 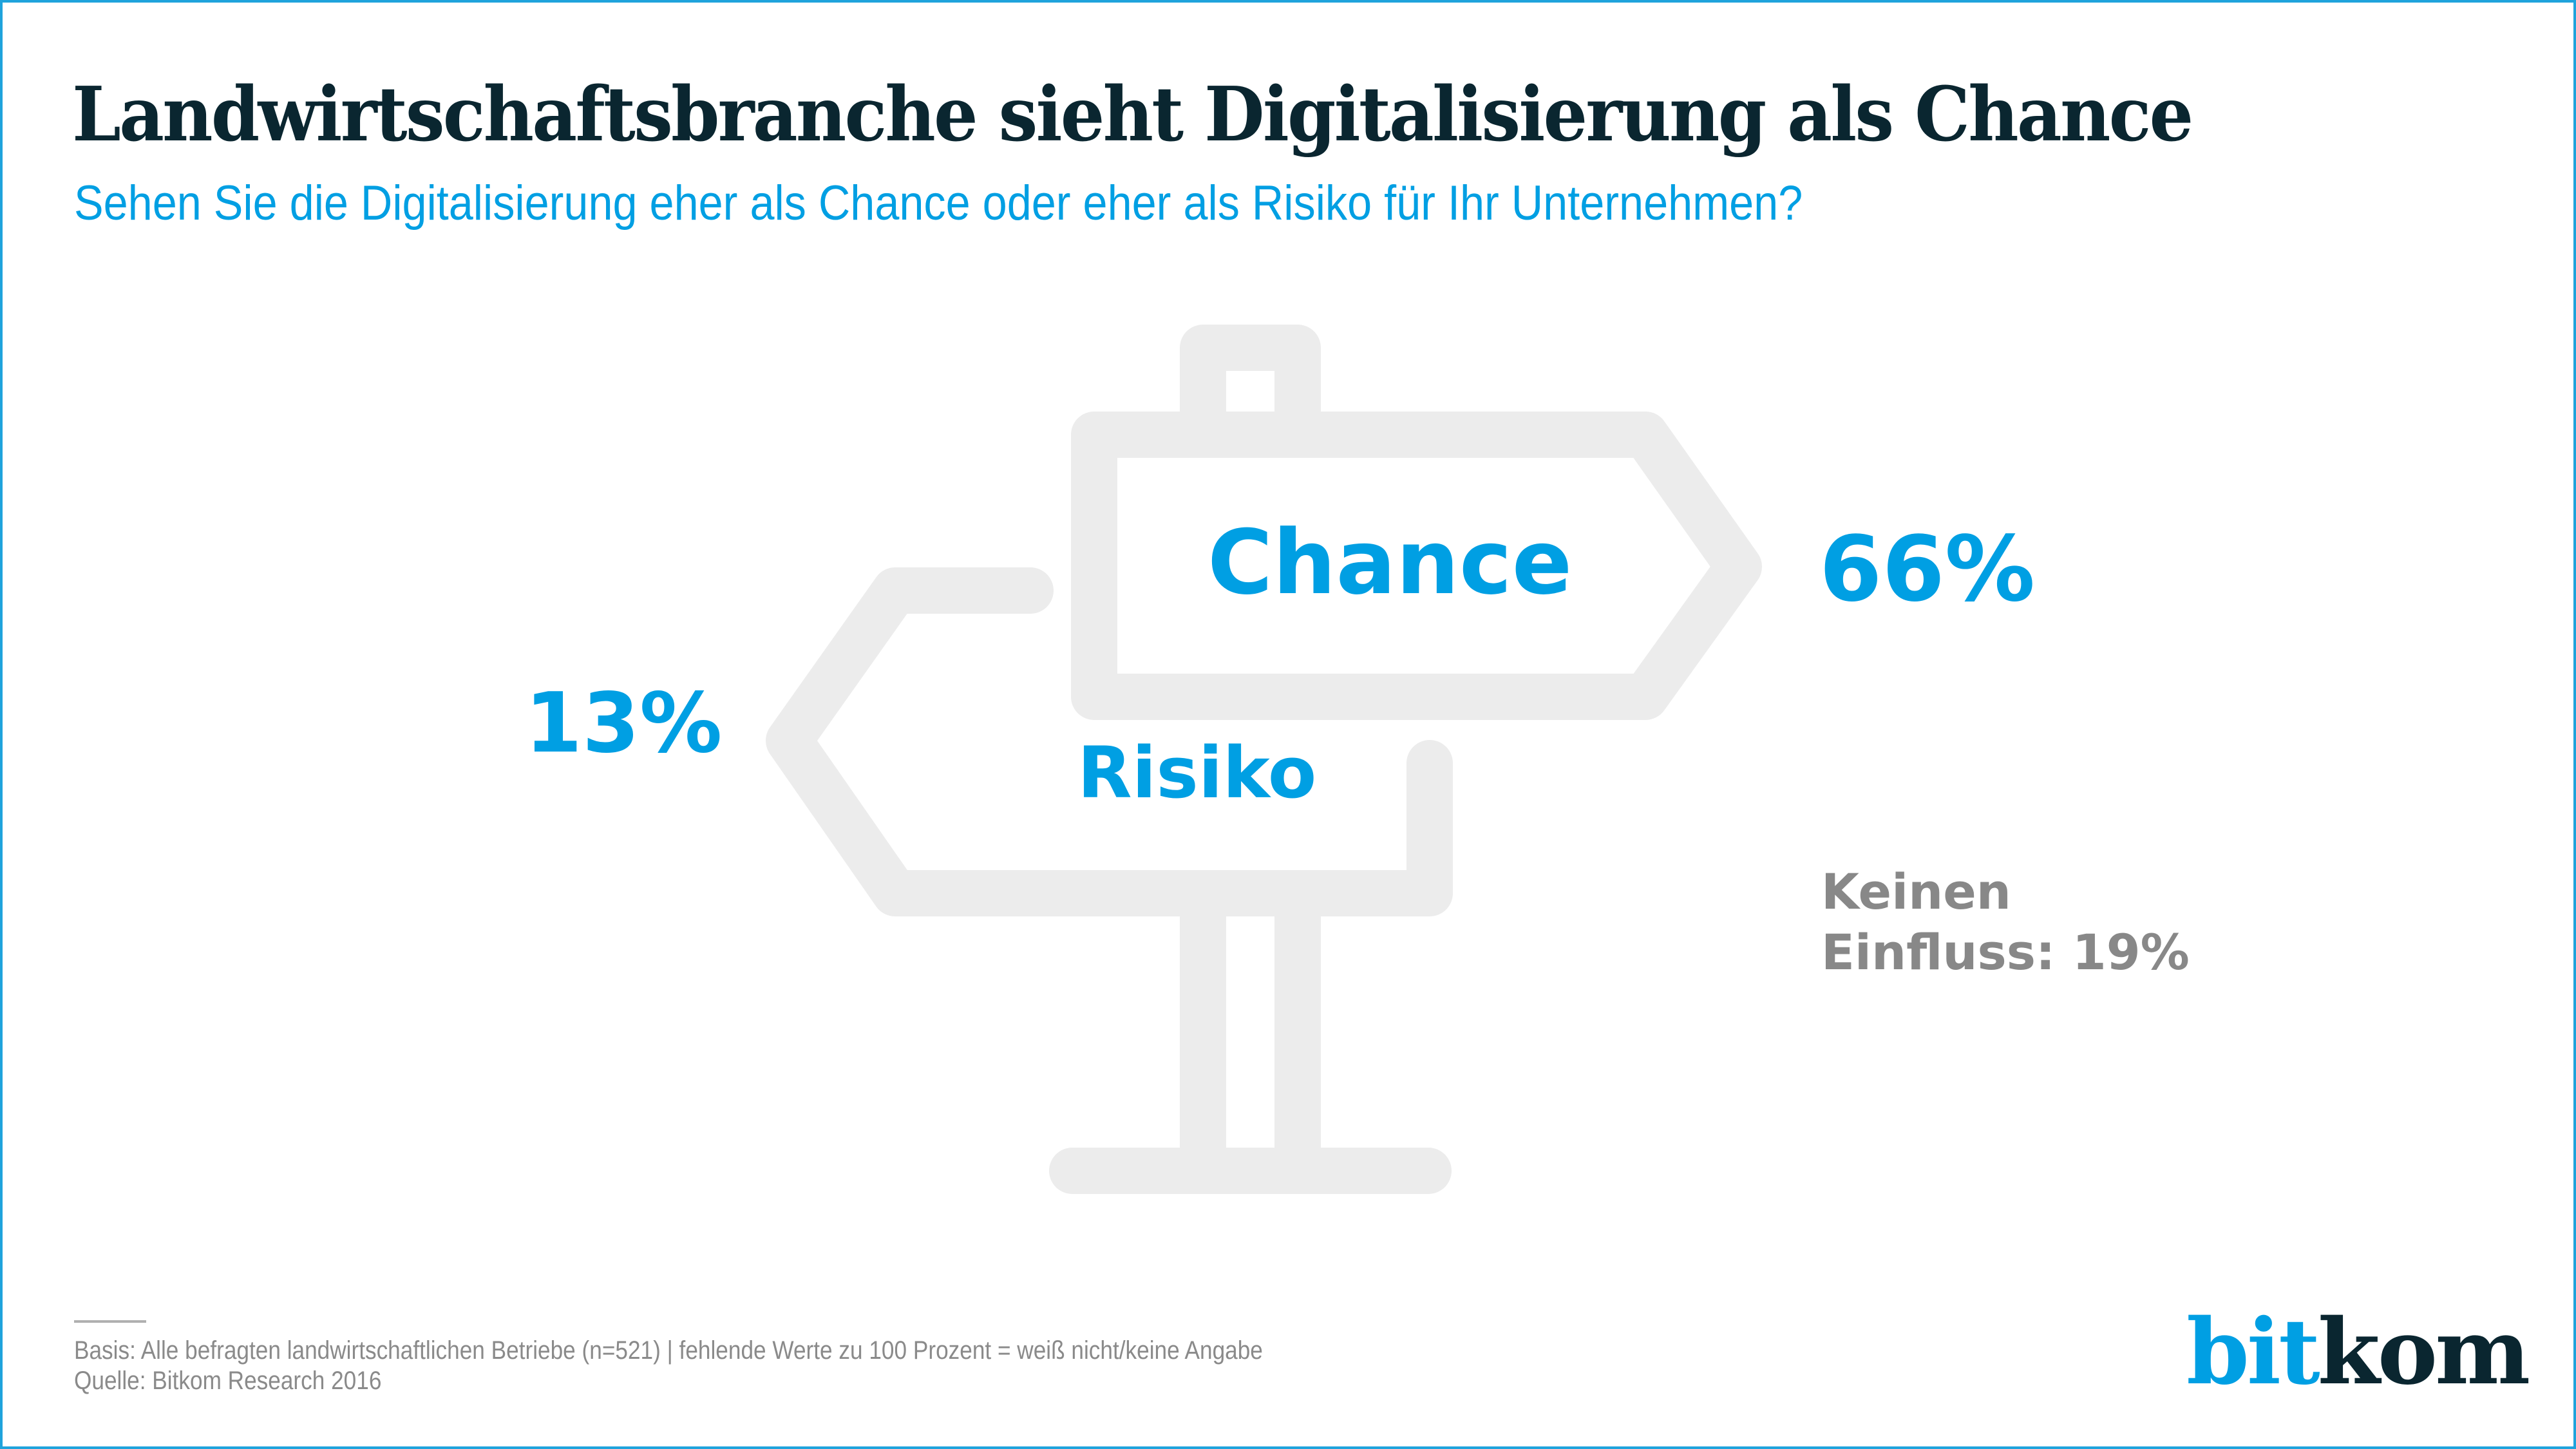 What do you see at coordinates (1390, 562) in the screenshot?
I see `chance-label: Chance` at bounding box center [1390, 562].